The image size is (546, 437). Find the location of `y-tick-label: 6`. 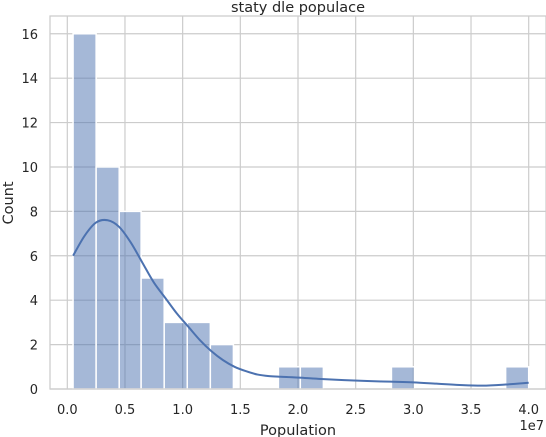

y-tick-label: 6 is located at coordinates (34, 257).